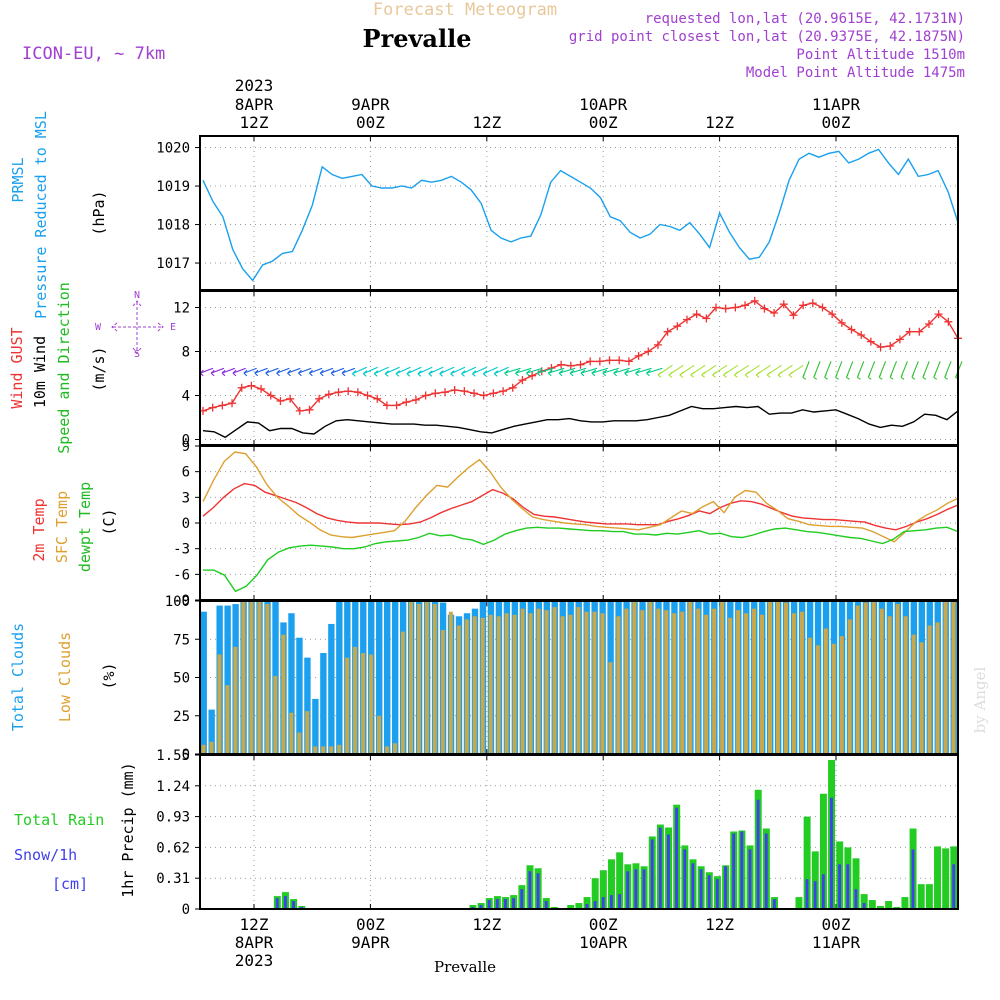 The height and width of the screenshot is (1000, 1000). Describe the element at coordinates (254, 960) in the screenshot. I see `bottom-year: 2023` at that location.